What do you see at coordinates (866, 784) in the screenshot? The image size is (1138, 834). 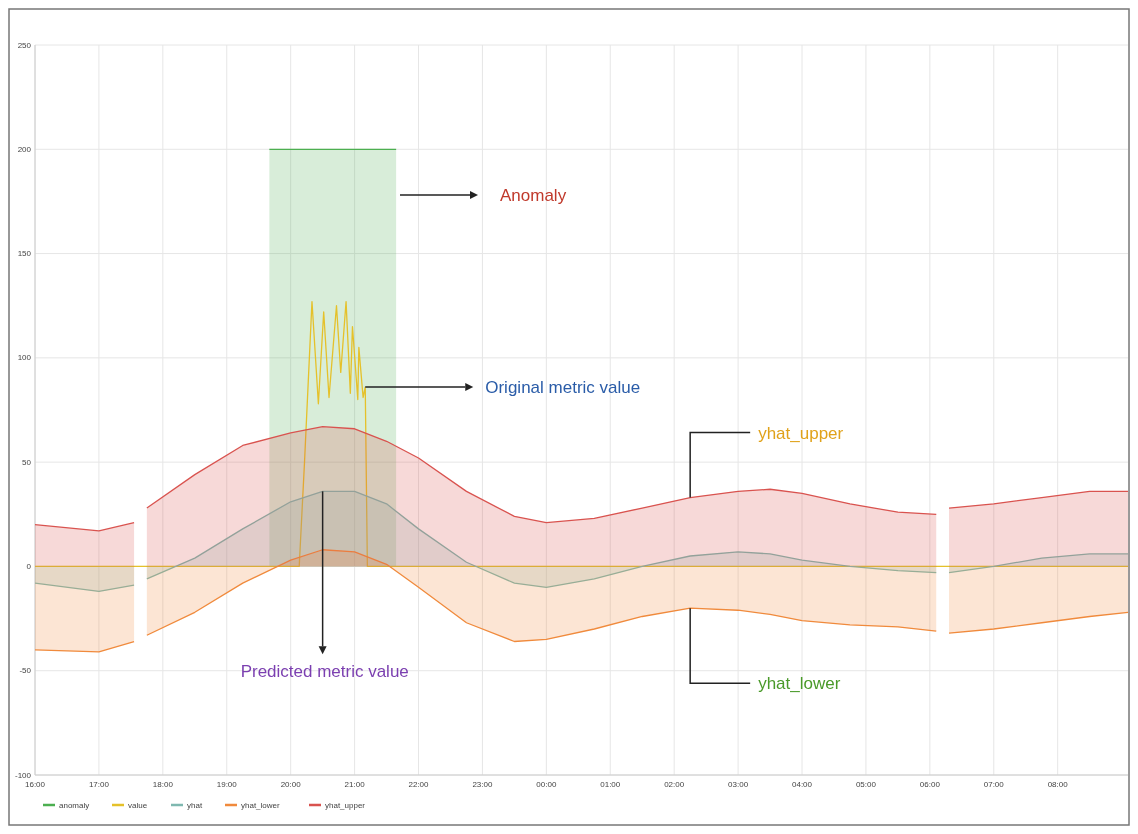 I see `x-tick-label: 05:00` at bounding box center [866, 784].